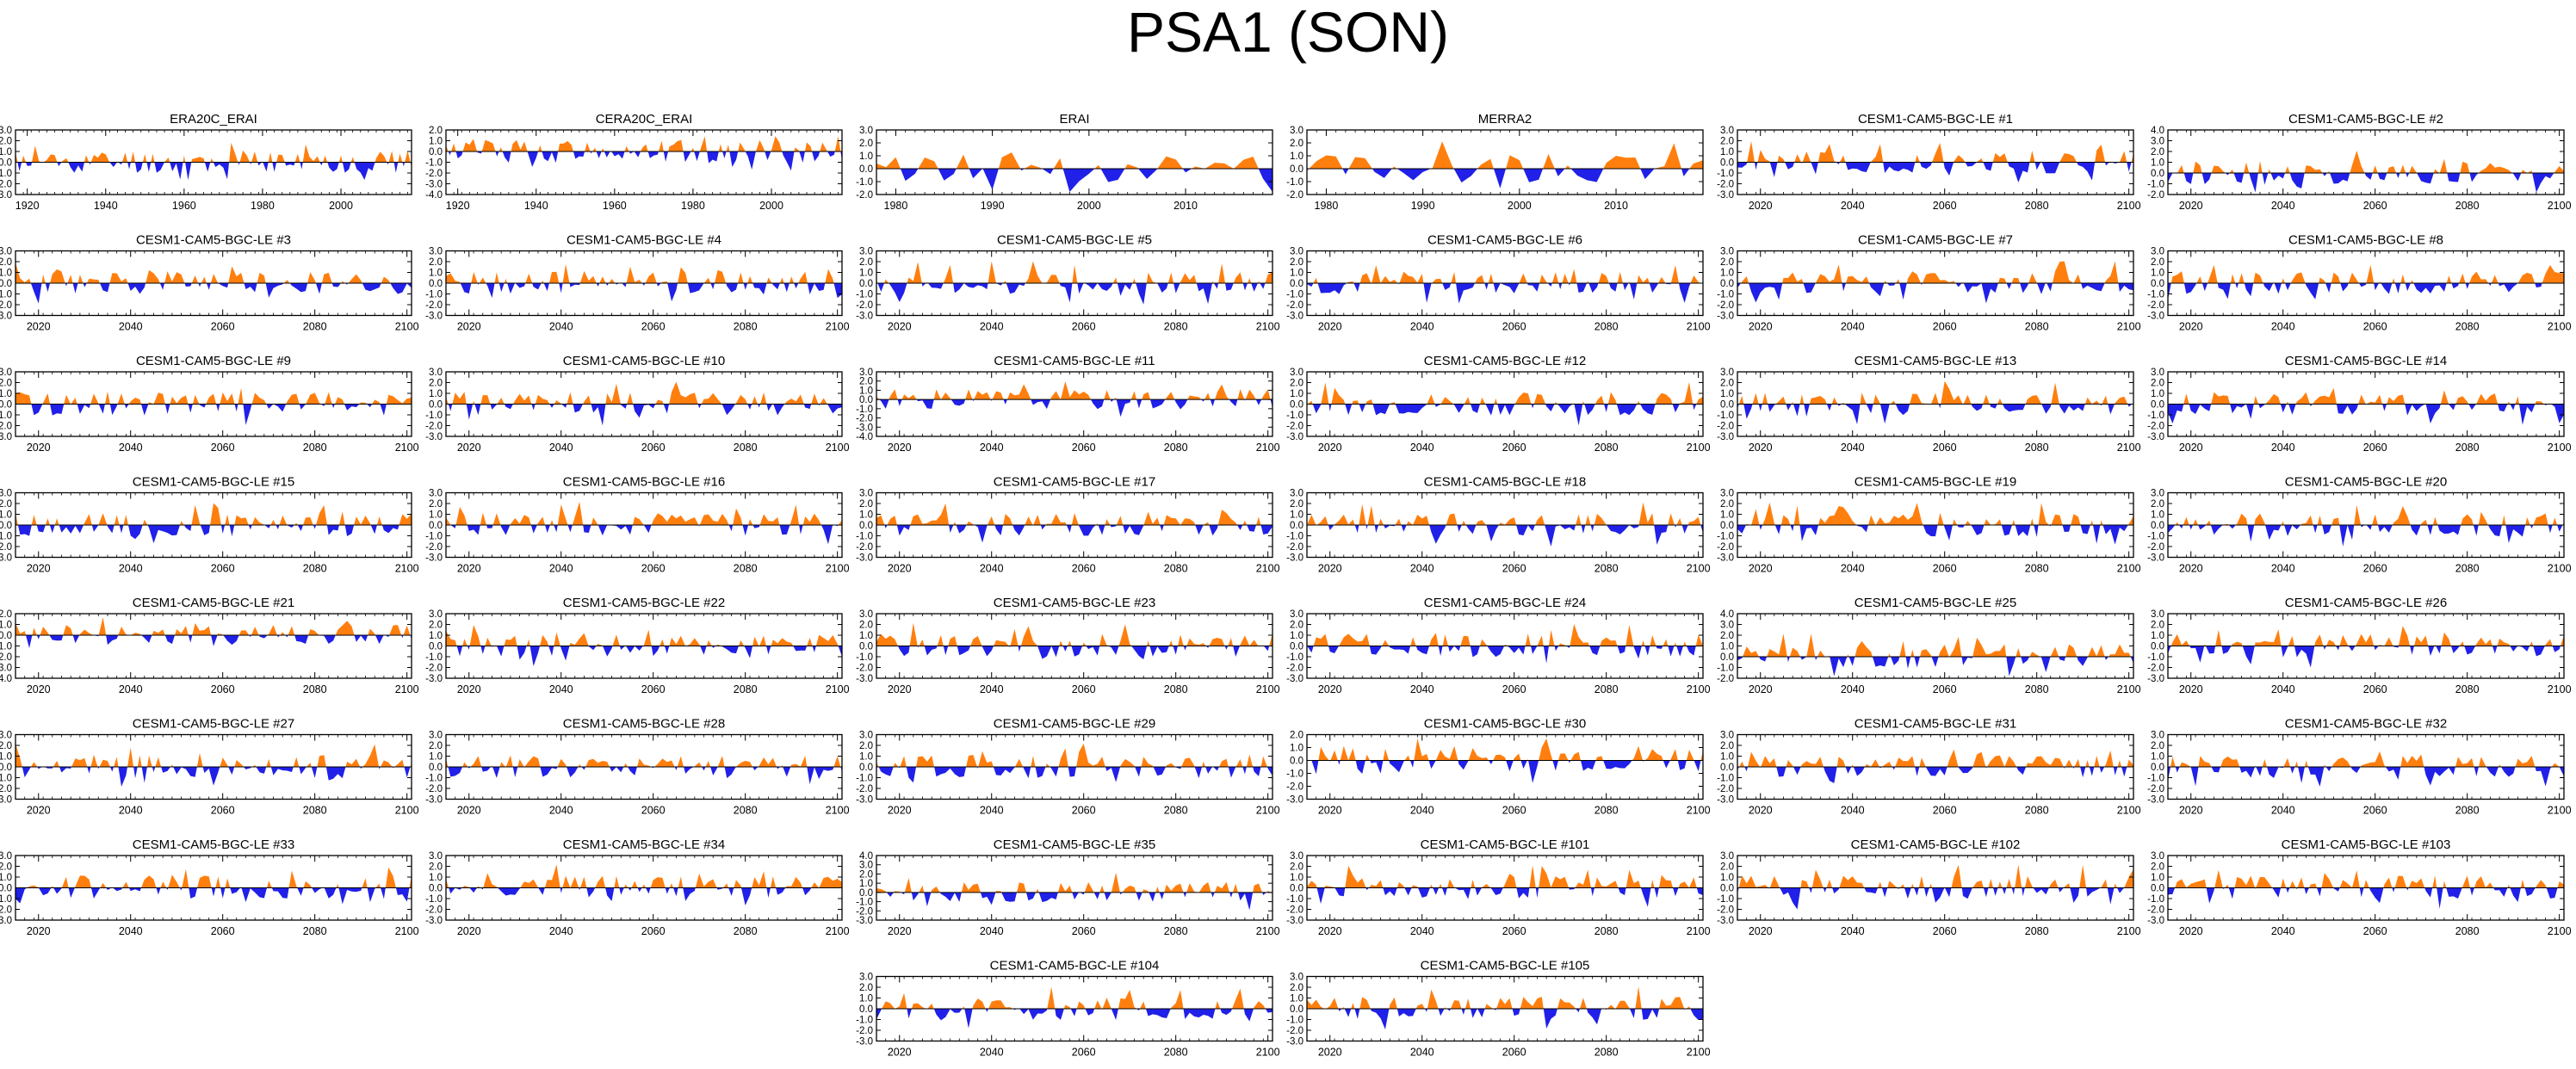 This screenshot has width=2576, height=1069. I want to click on panel-title: CESM1-CAM5-BGC-LE #3, so click(214, 241).